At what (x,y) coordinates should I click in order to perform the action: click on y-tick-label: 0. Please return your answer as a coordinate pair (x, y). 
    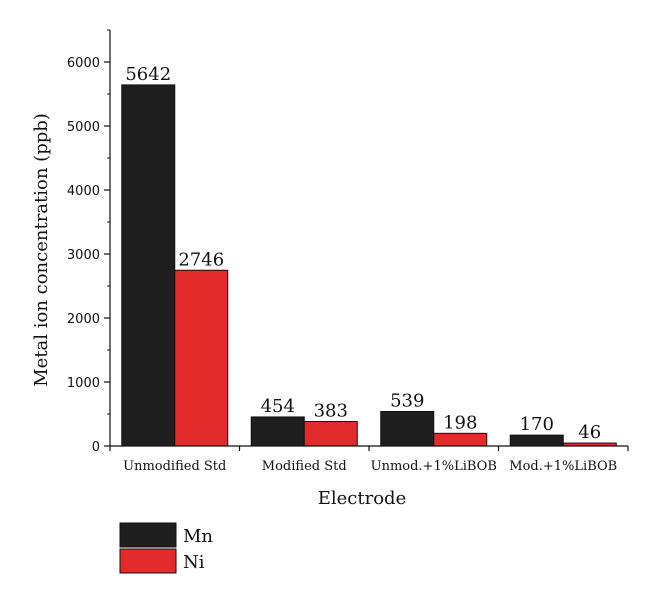
    Looking at the image, I should click on (96, 447).